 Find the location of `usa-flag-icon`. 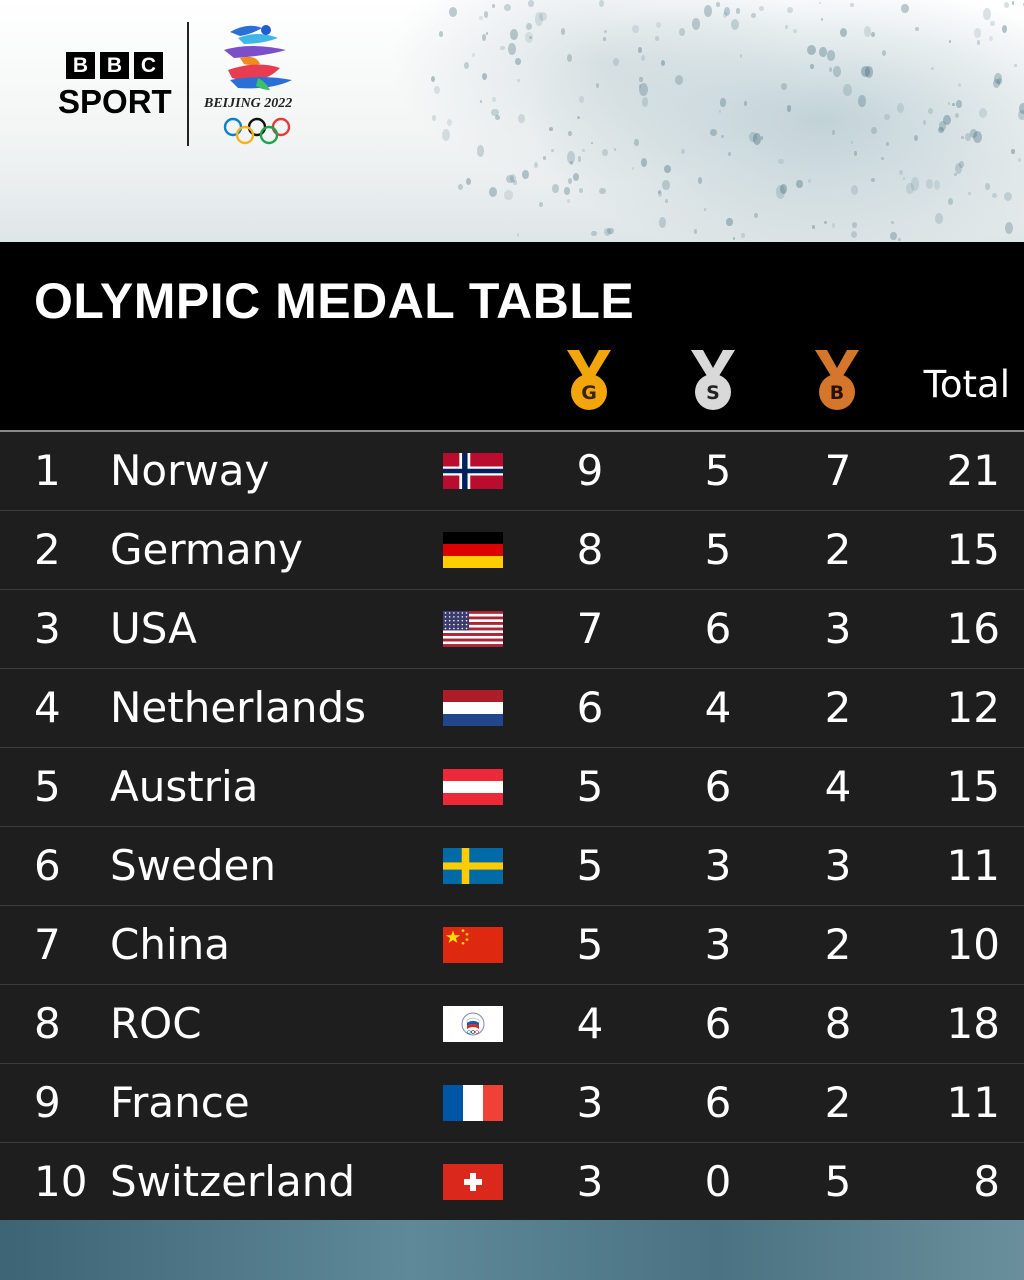

usa-flag-icon is located at coordinates (473, 629).